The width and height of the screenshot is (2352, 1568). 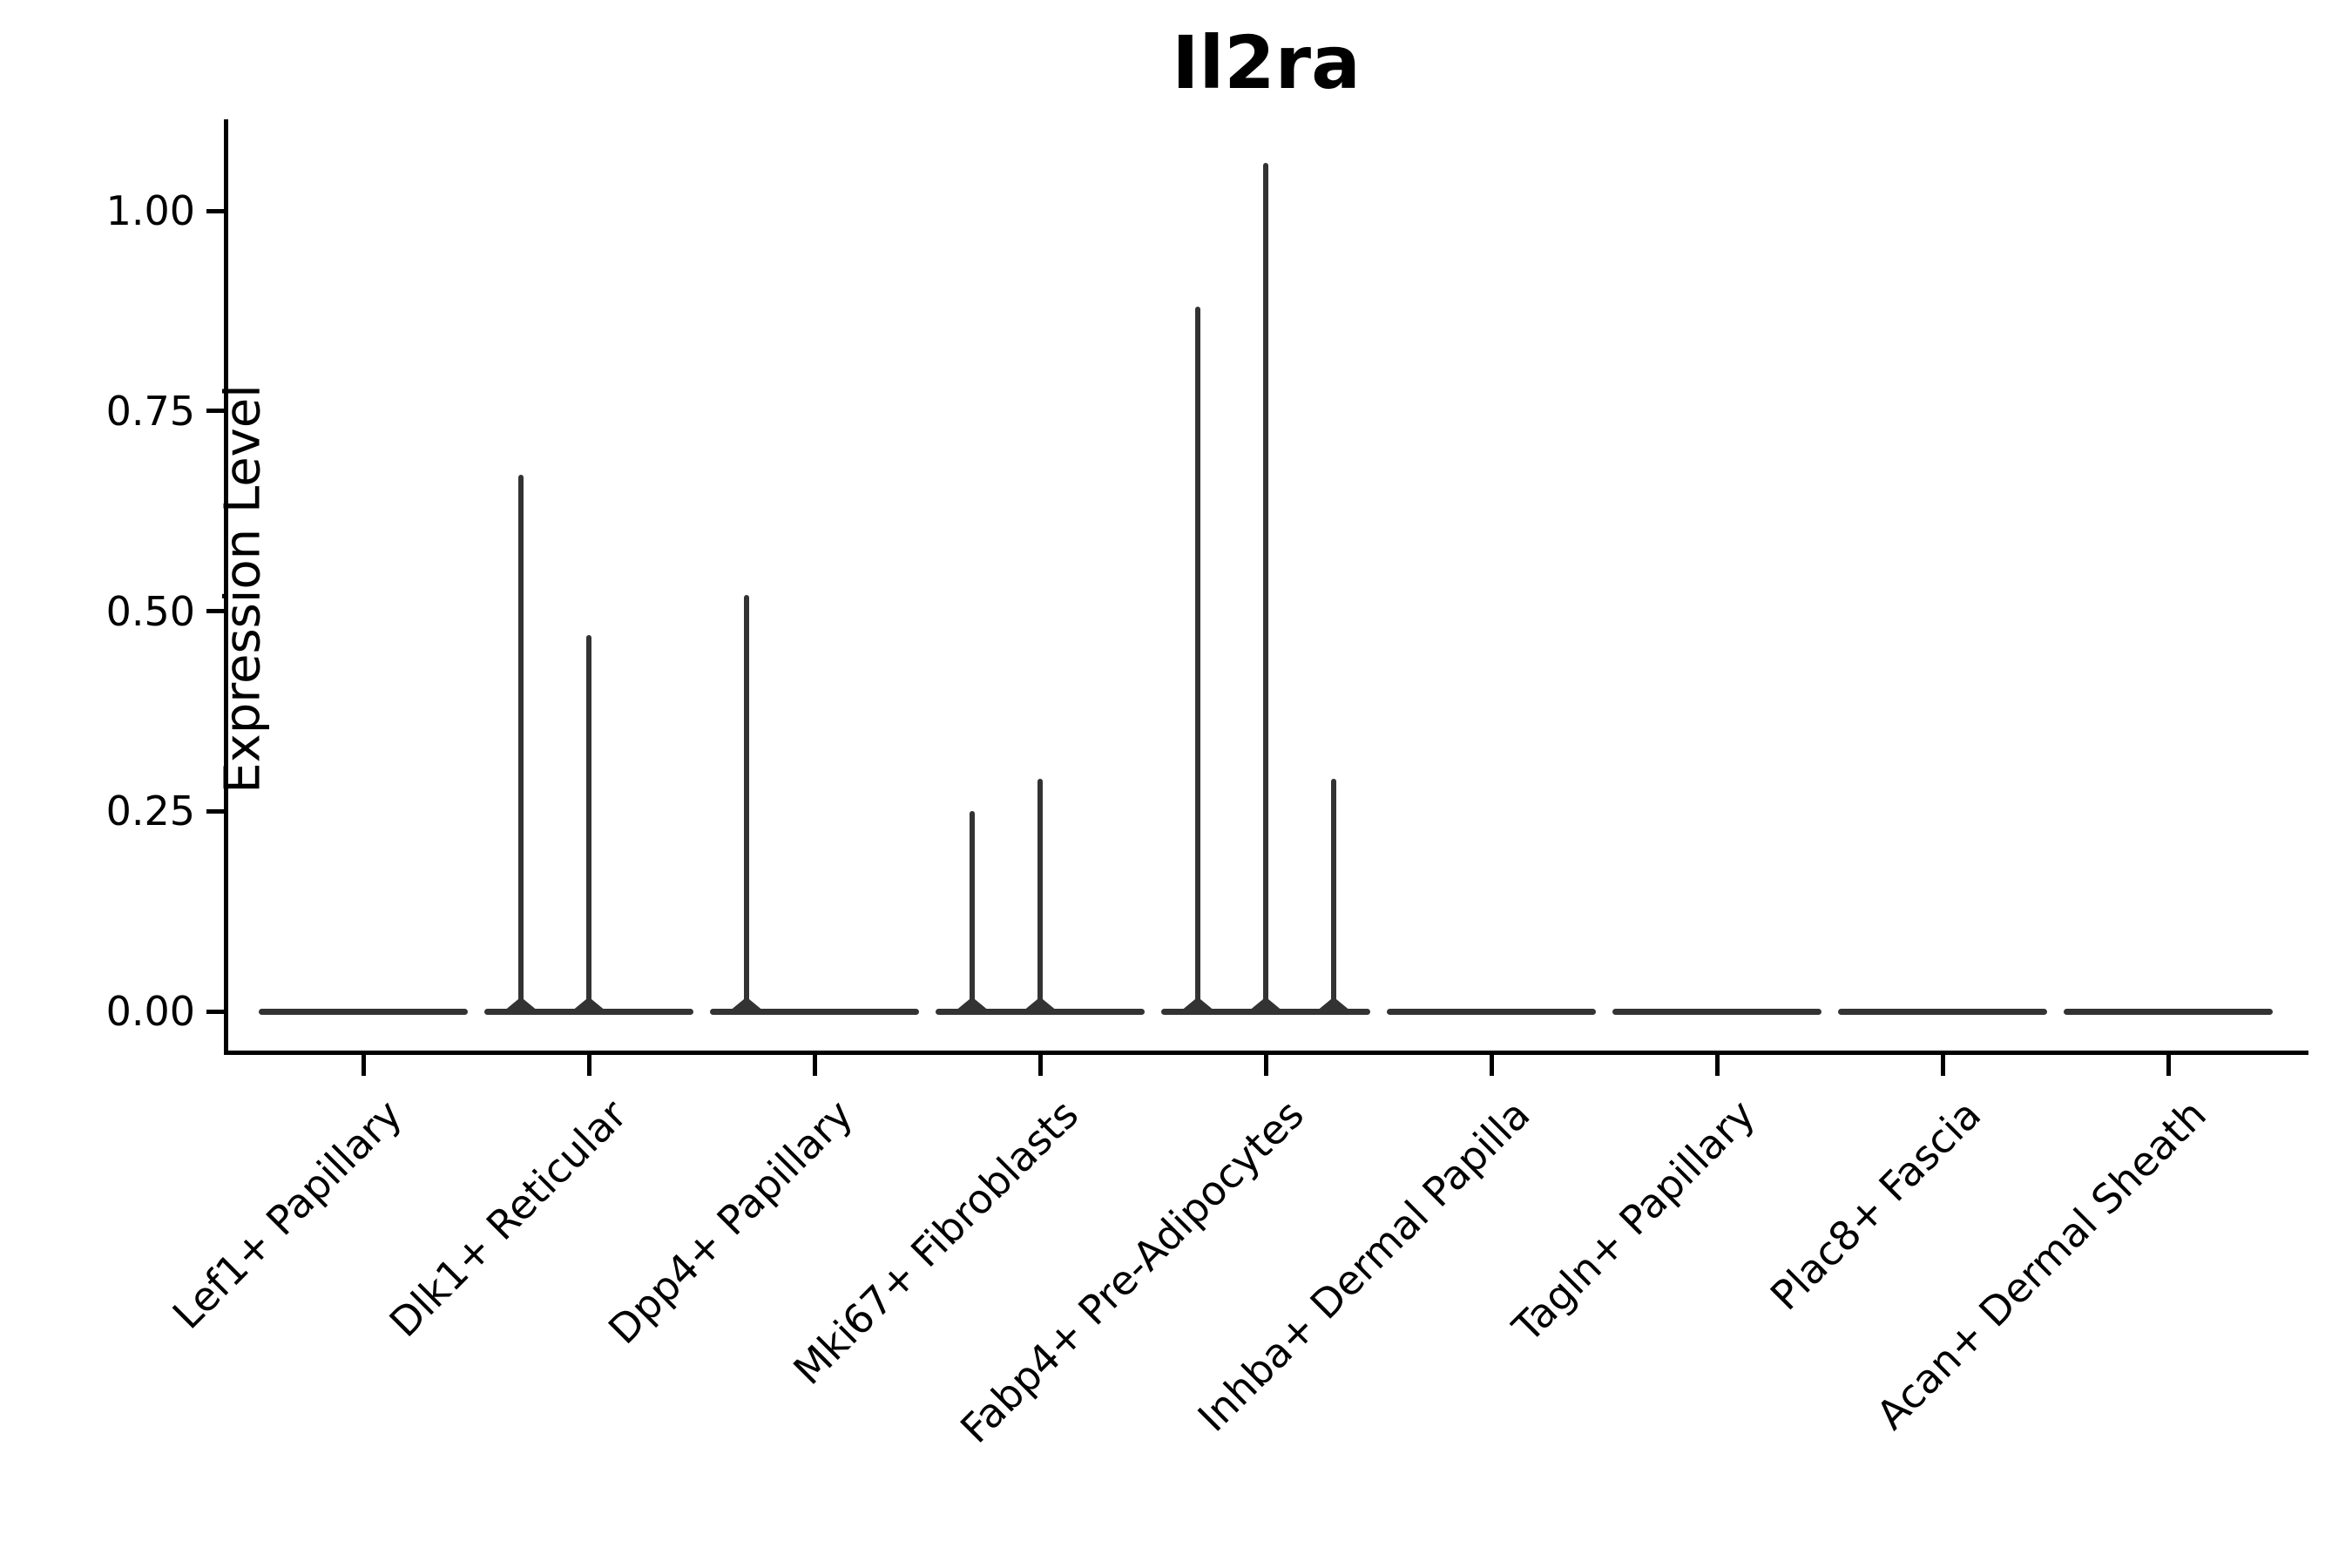 What do you see at coordinates (730, 1222) in the screenshot?
I see `x-tick-label: Dpp4+ Papillary` at bounding box center [730, 1222].